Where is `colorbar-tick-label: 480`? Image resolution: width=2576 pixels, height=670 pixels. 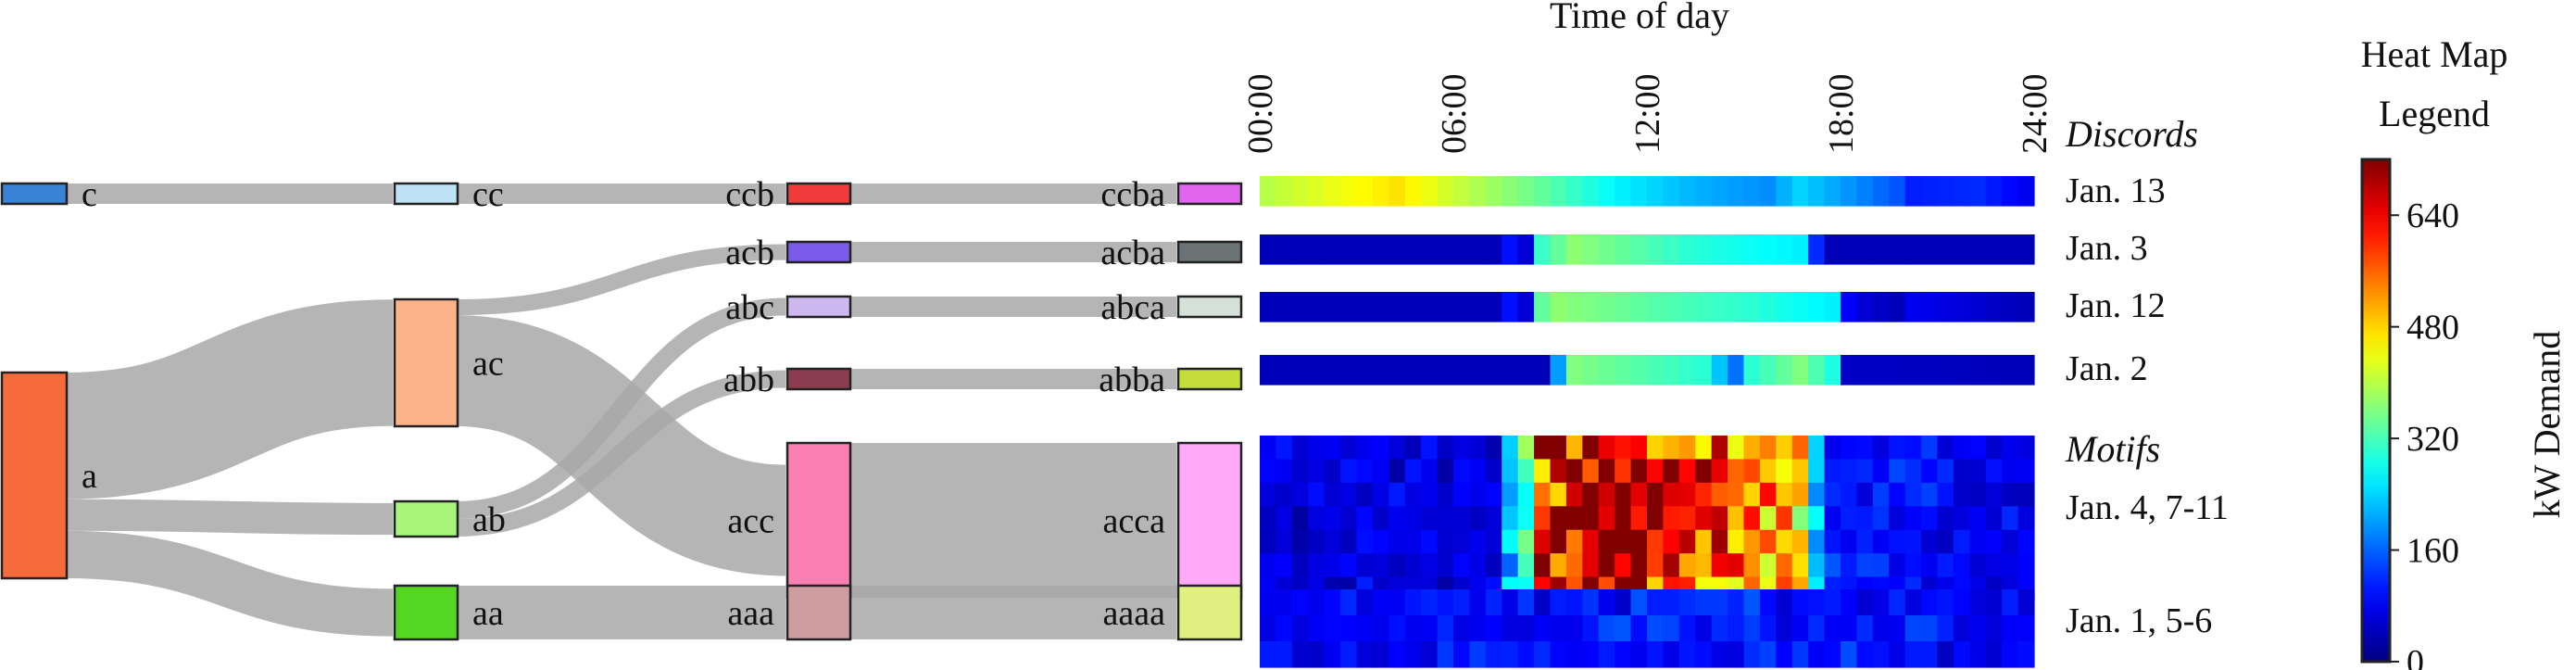
colorbar-tick-label: 480 is located at coordinates (2432, 329).